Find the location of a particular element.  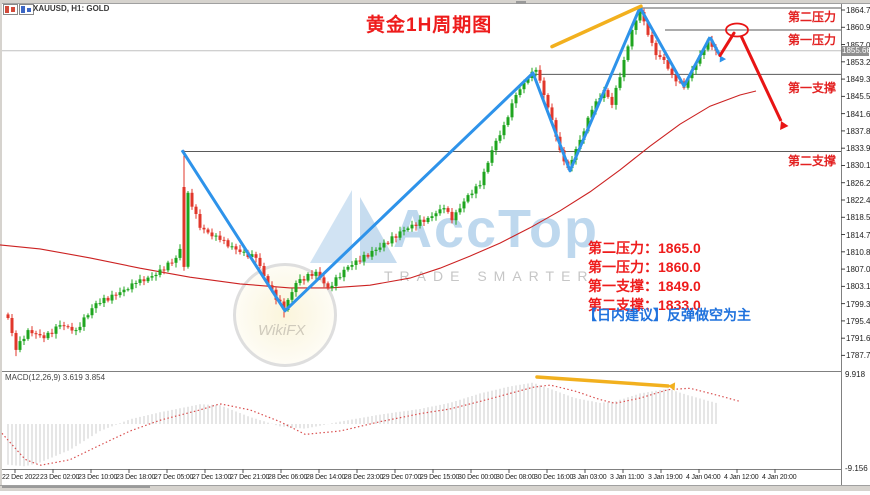

current-price-box: 1855.66 is located at coordinates (856, 50).